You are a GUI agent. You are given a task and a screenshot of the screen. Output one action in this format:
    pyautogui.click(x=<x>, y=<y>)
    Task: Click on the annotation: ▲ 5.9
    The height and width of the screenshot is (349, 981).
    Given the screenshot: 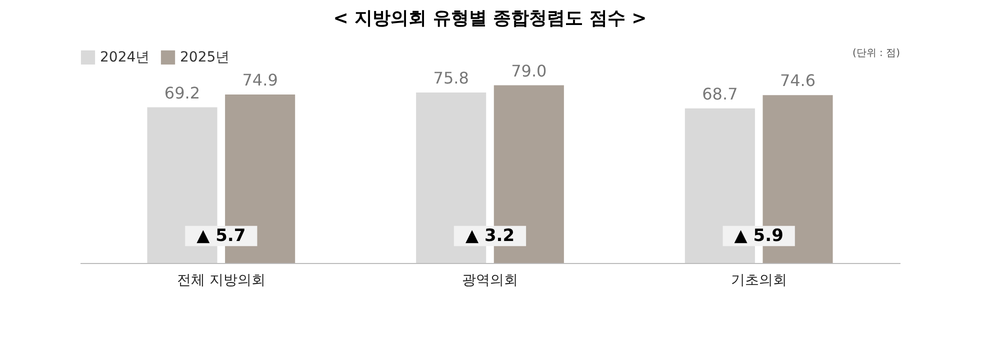 What is the action you would take?
    pyautogui.click(x=759, y=236)
    